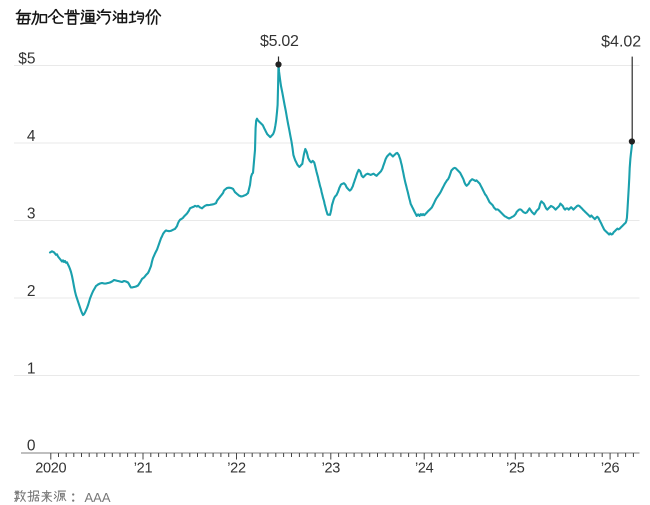 The image size is (650, 505). Describe the element at coordinates (279, 41) in the screenshot. I see `svg-text: $5.02` at that location.